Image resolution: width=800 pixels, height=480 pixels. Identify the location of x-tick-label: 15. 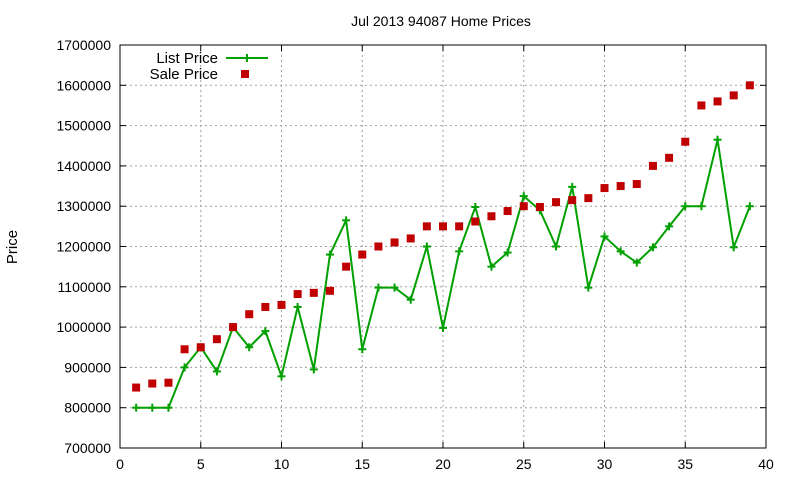
(362, 464).